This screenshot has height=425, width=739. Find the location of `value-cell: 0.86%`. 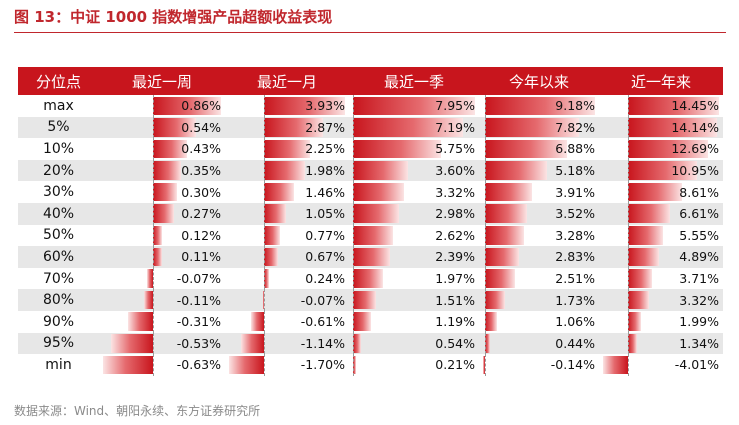

value-cell: 0.86% is located at coordinates (162, 106).